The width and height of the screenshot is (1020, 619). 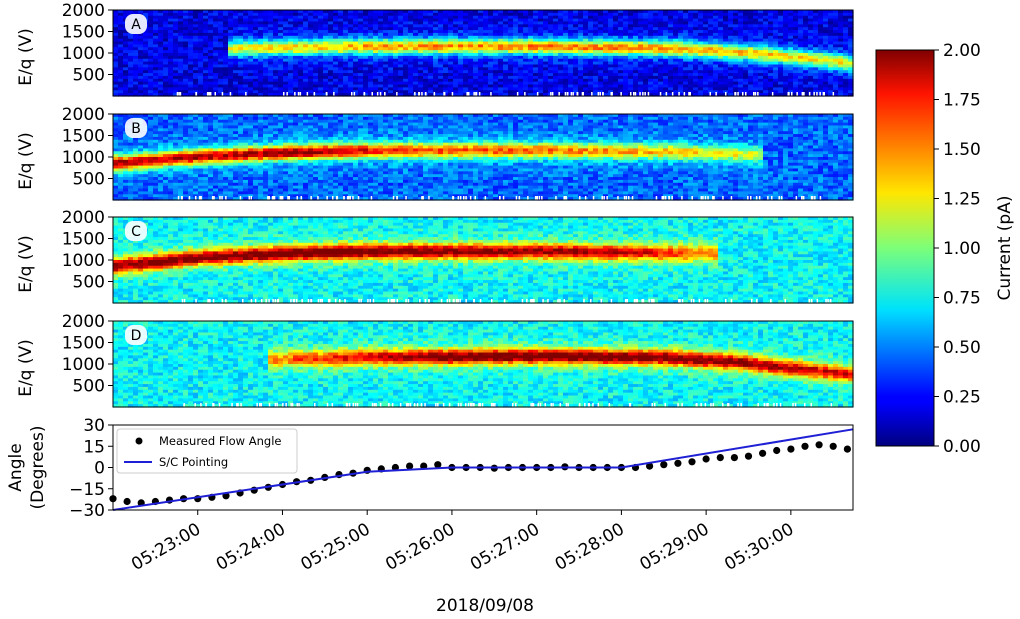 What do you see at coordinates (193, 462) in the screenshot?
I see `legend-label: S/C Pointing` at bounding box center [193, 462].